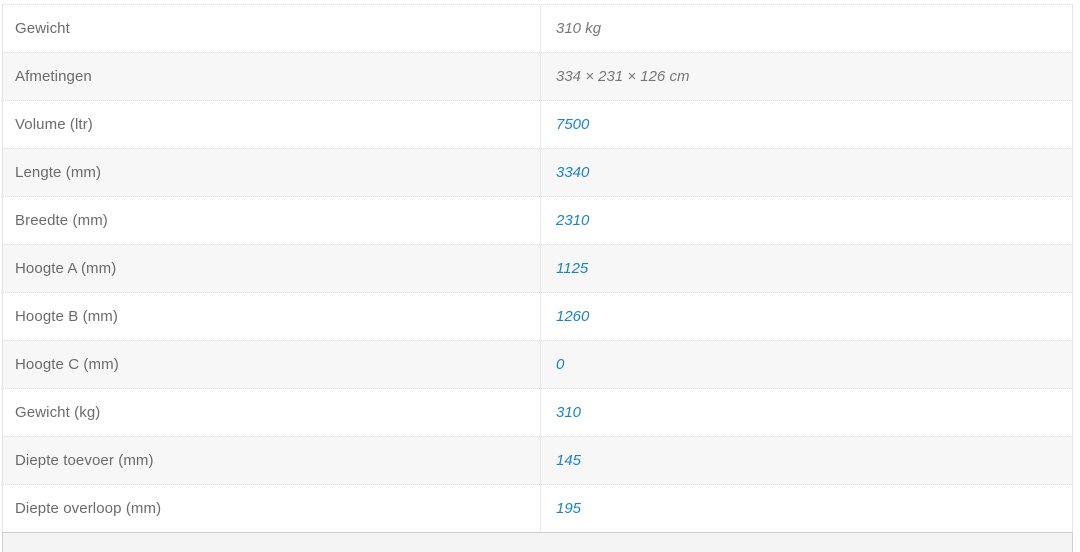 The image size is (1080, 552). I want to click on table-row: Breedte (mm) 2310, so click(537, 220).